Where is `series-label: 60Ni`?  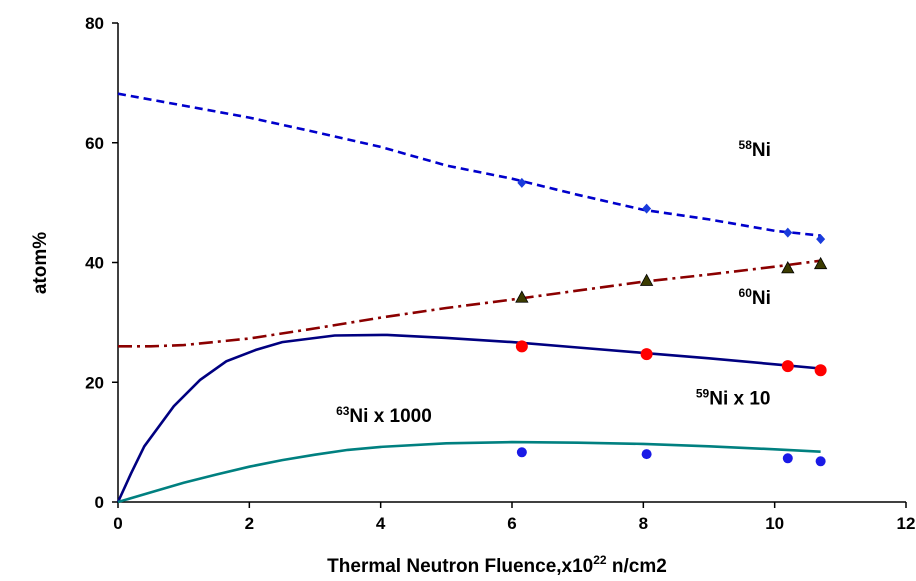 series-label: 60Ni is located at coordinates (755, 297).